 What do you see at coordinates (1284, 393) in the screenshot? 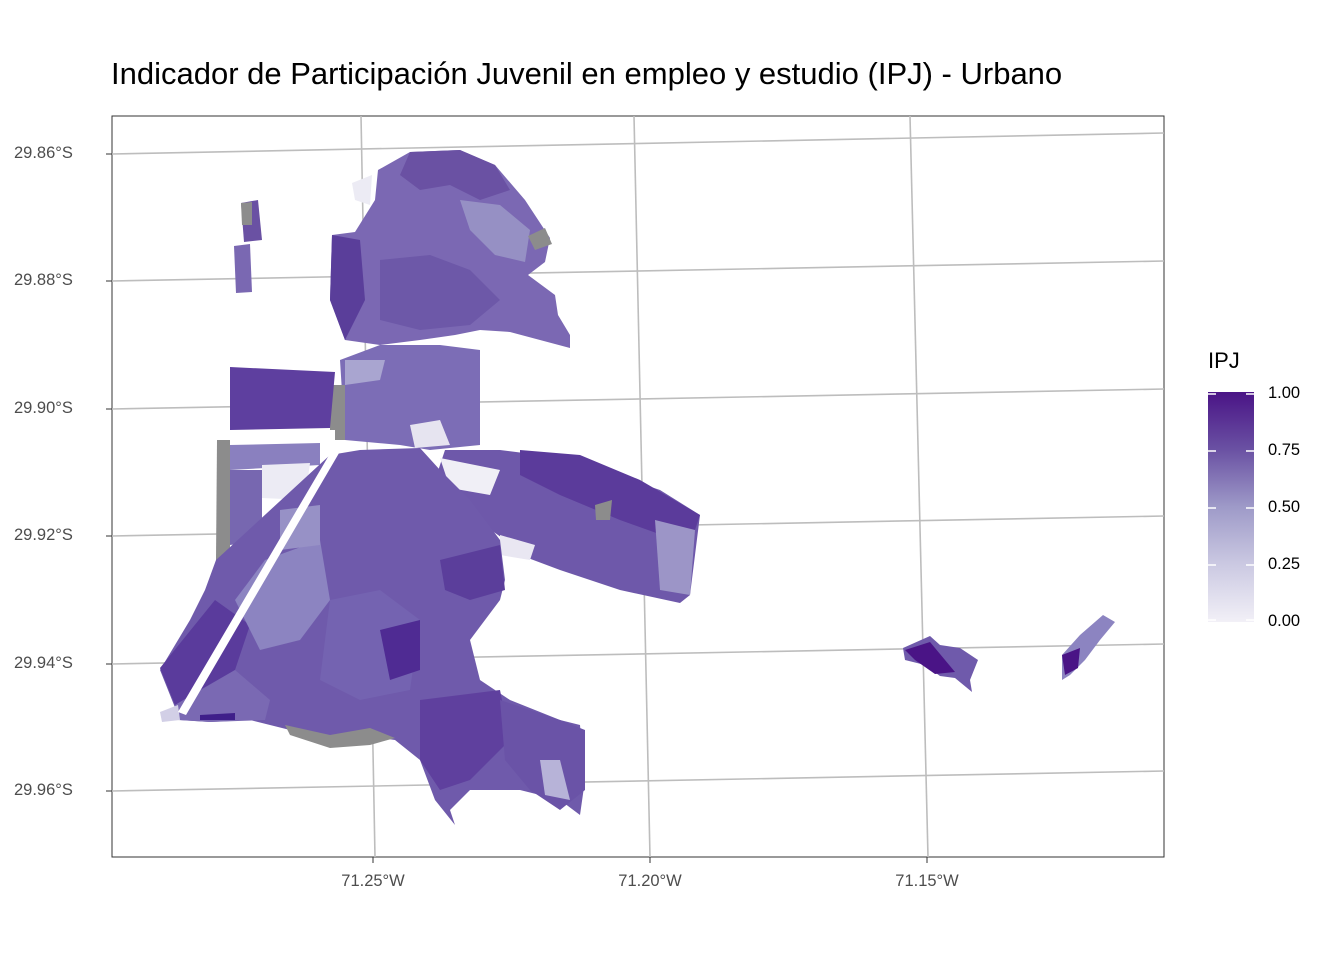
I see `legend-tick-label: 1.00` at bounding box center [1284, 393].